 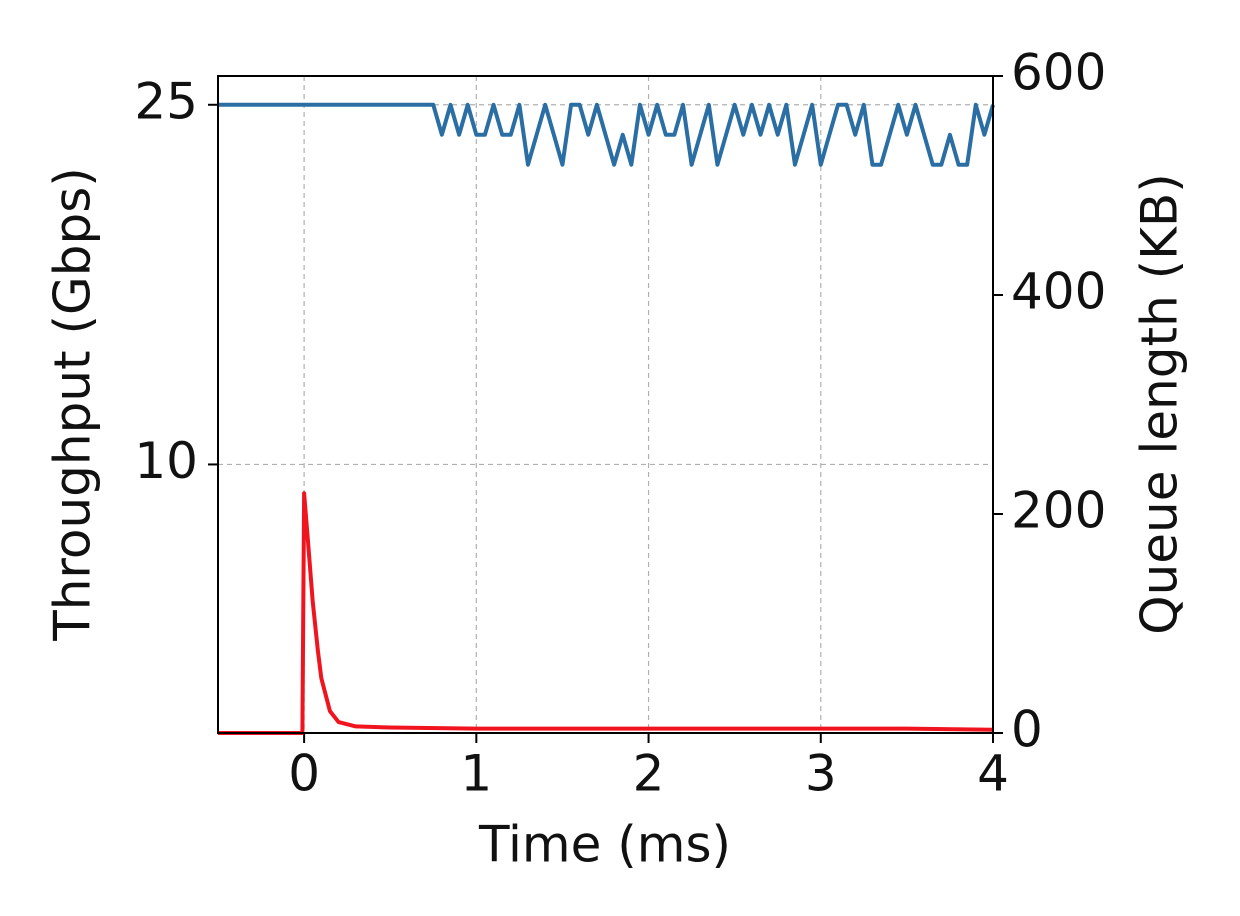 What do you see at coordinates (1027, 730) in the screenshot?
I see `y2-tick-label: 0` at bounding box center [1027, 730].